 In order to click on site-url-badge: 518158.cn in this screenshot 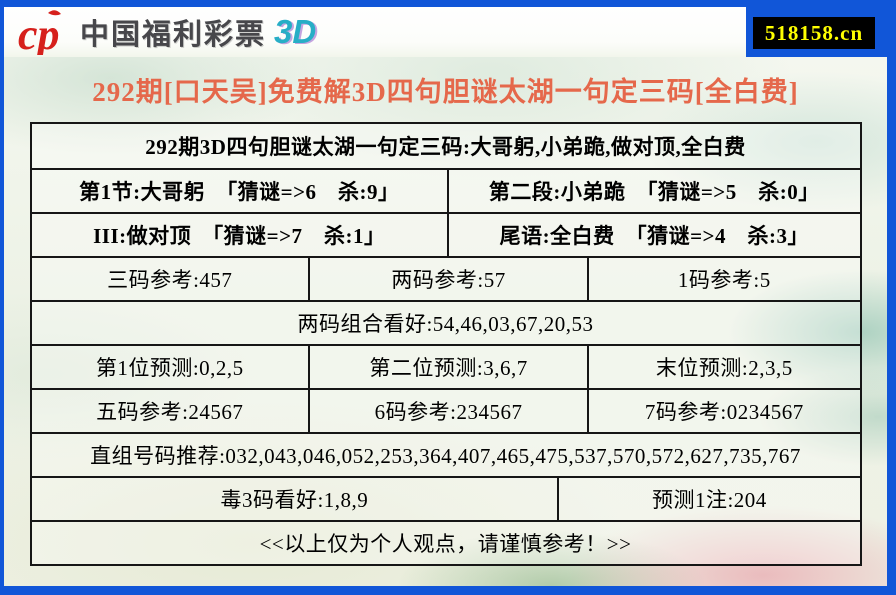, I will do `click(814, 33)`.